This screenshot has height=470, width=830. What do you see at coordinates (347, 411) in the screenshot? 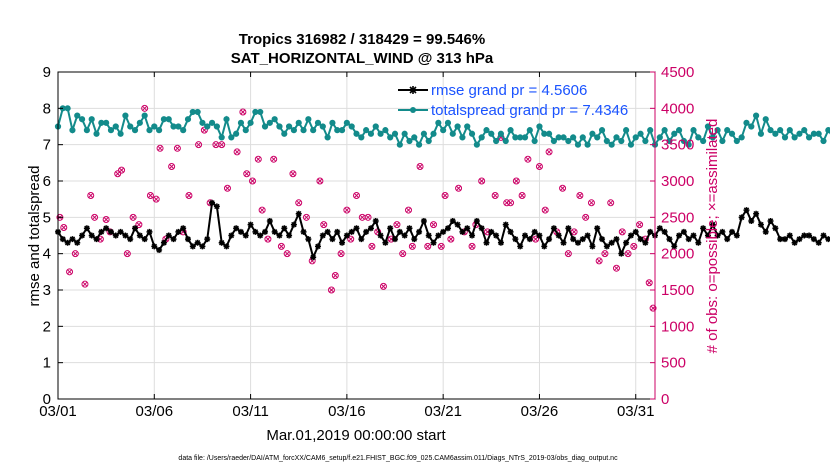
I see `x-tick-label: 03/16` at bounding box center [347, 411].